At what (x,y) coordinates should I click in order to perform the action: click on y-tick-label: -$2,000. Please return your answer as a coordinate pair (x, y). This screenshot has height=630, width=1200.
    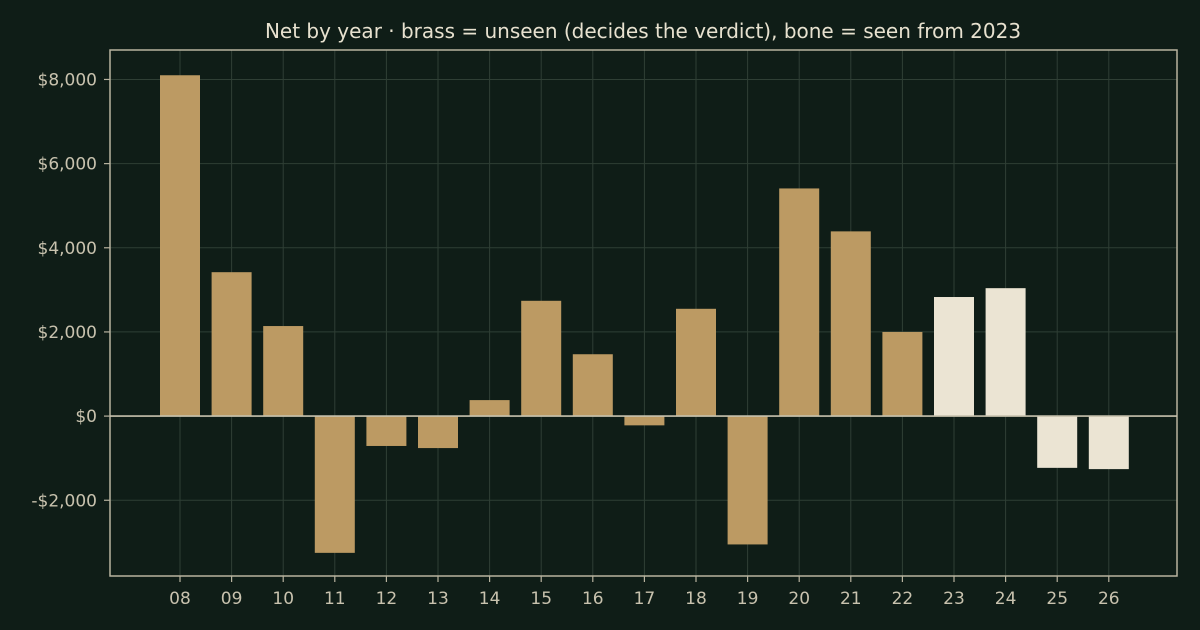
    Looking at the image, I should click on (64, 501).